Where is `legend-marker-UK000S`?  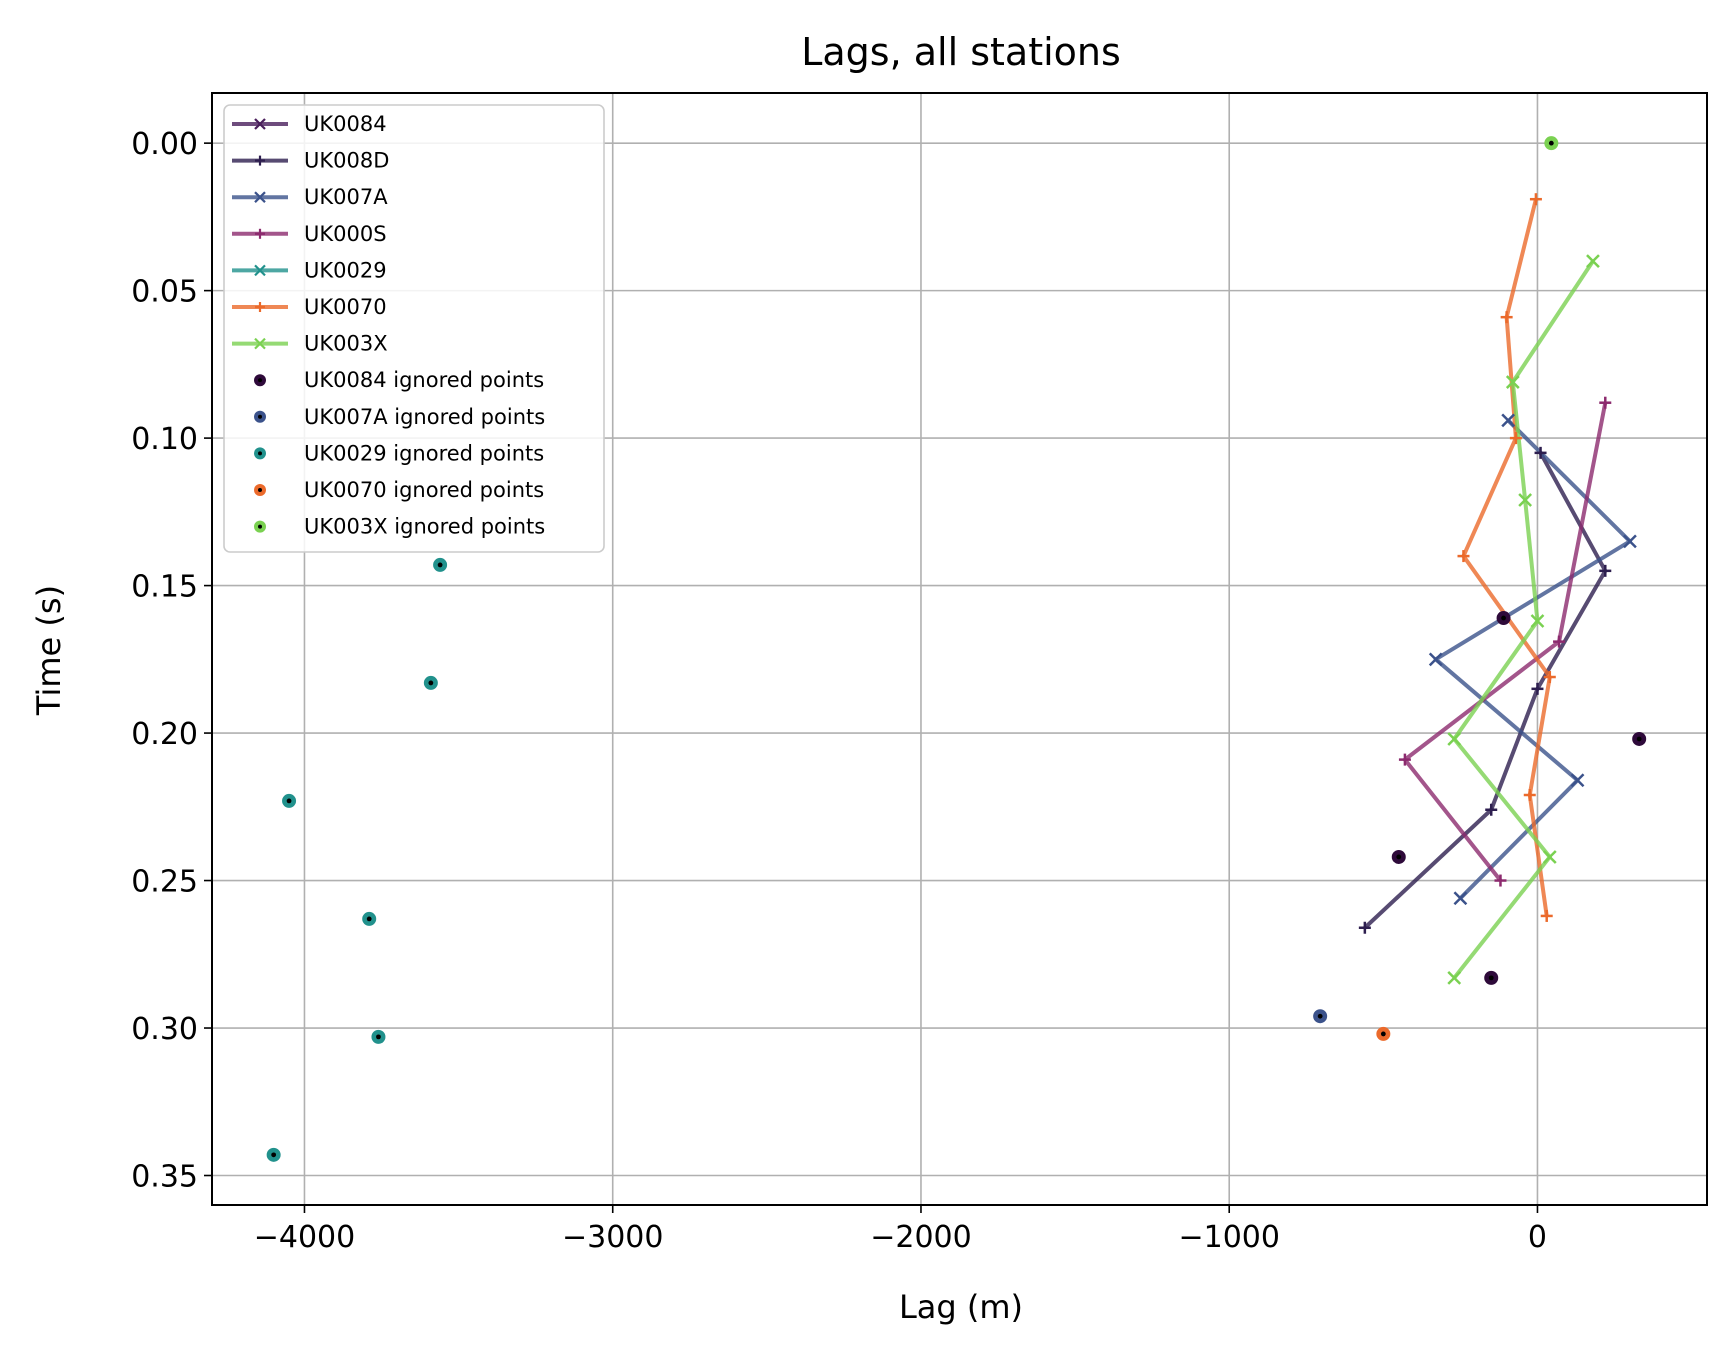
legend-marker-UK000S is located at coordinates (260, 233).